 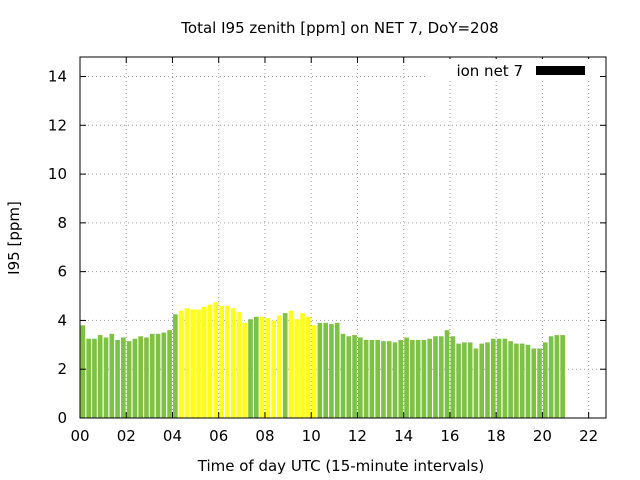 What do you see at coordinates (62, 369) in the screenshot?
I see `y-tick-label: 2` at bounding box center [62, 369].